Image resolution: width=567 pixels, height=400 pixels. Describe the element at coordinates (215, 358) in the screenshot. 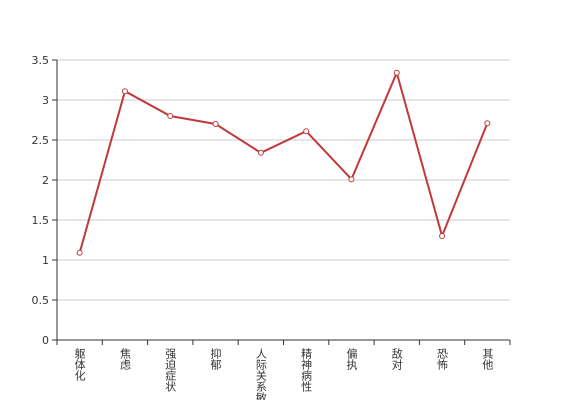

I see `x-tick-label: 抑郁` at that location.